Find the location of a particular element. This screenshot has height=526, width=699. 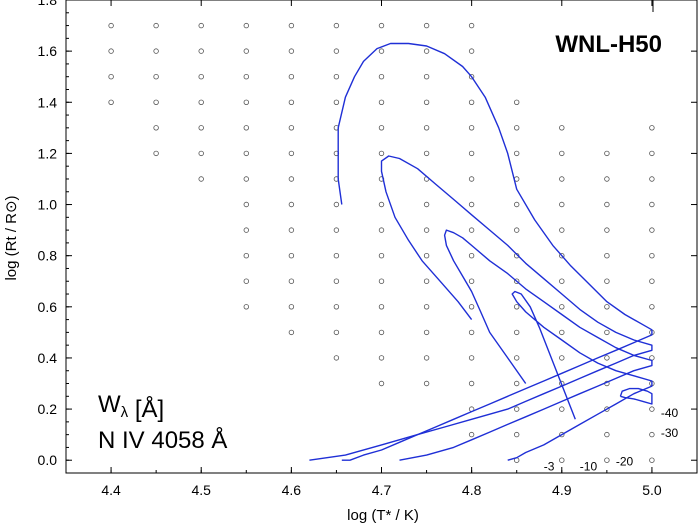

annotation-line: Wλ [Å] is located at coordinates (131, 407).